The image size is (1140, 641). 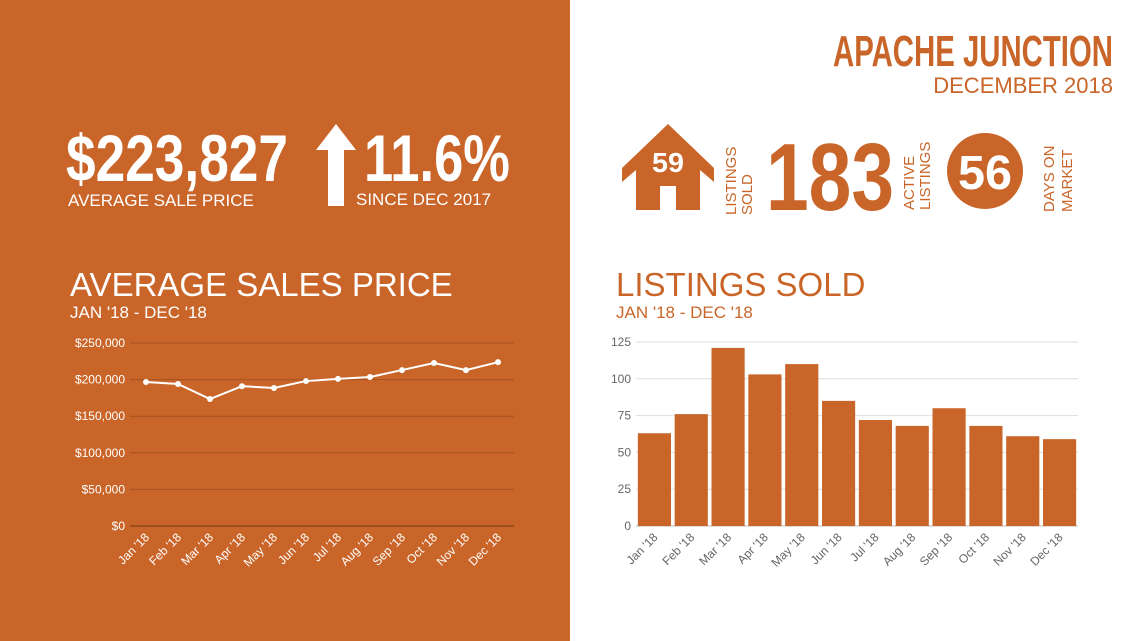 I want to click on y-tick-label: 25, so click(x=625, y=489).